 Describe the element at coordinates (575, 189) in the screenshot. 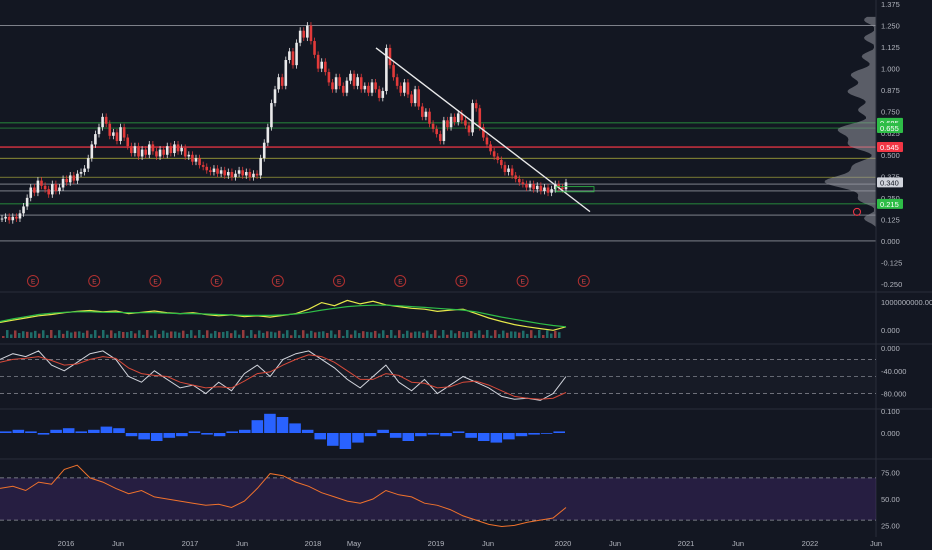

I see `support-box` at that location.